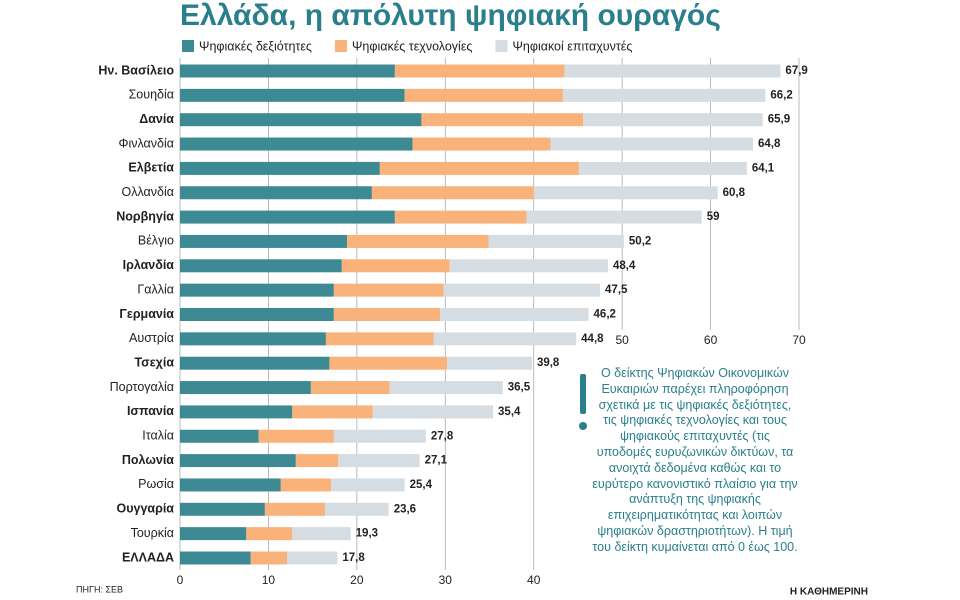 This screenshot has height=600, width=960. Describe the element at coordinates (583, 402) in the screenshot. I see `note-icon` at that location.